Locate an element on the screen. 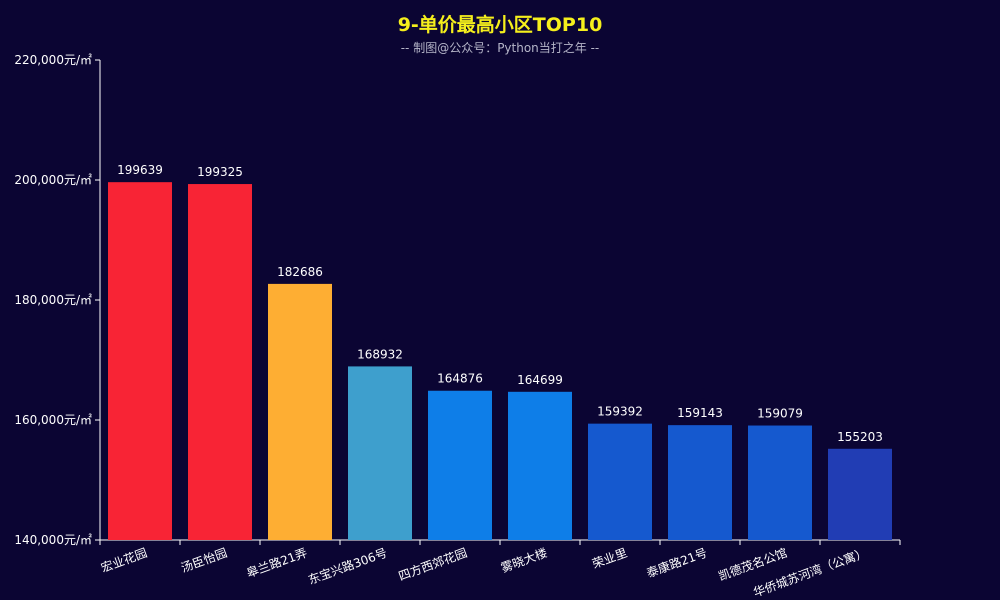  bar-value-label: 199639 is located at coordinates (140, 170).